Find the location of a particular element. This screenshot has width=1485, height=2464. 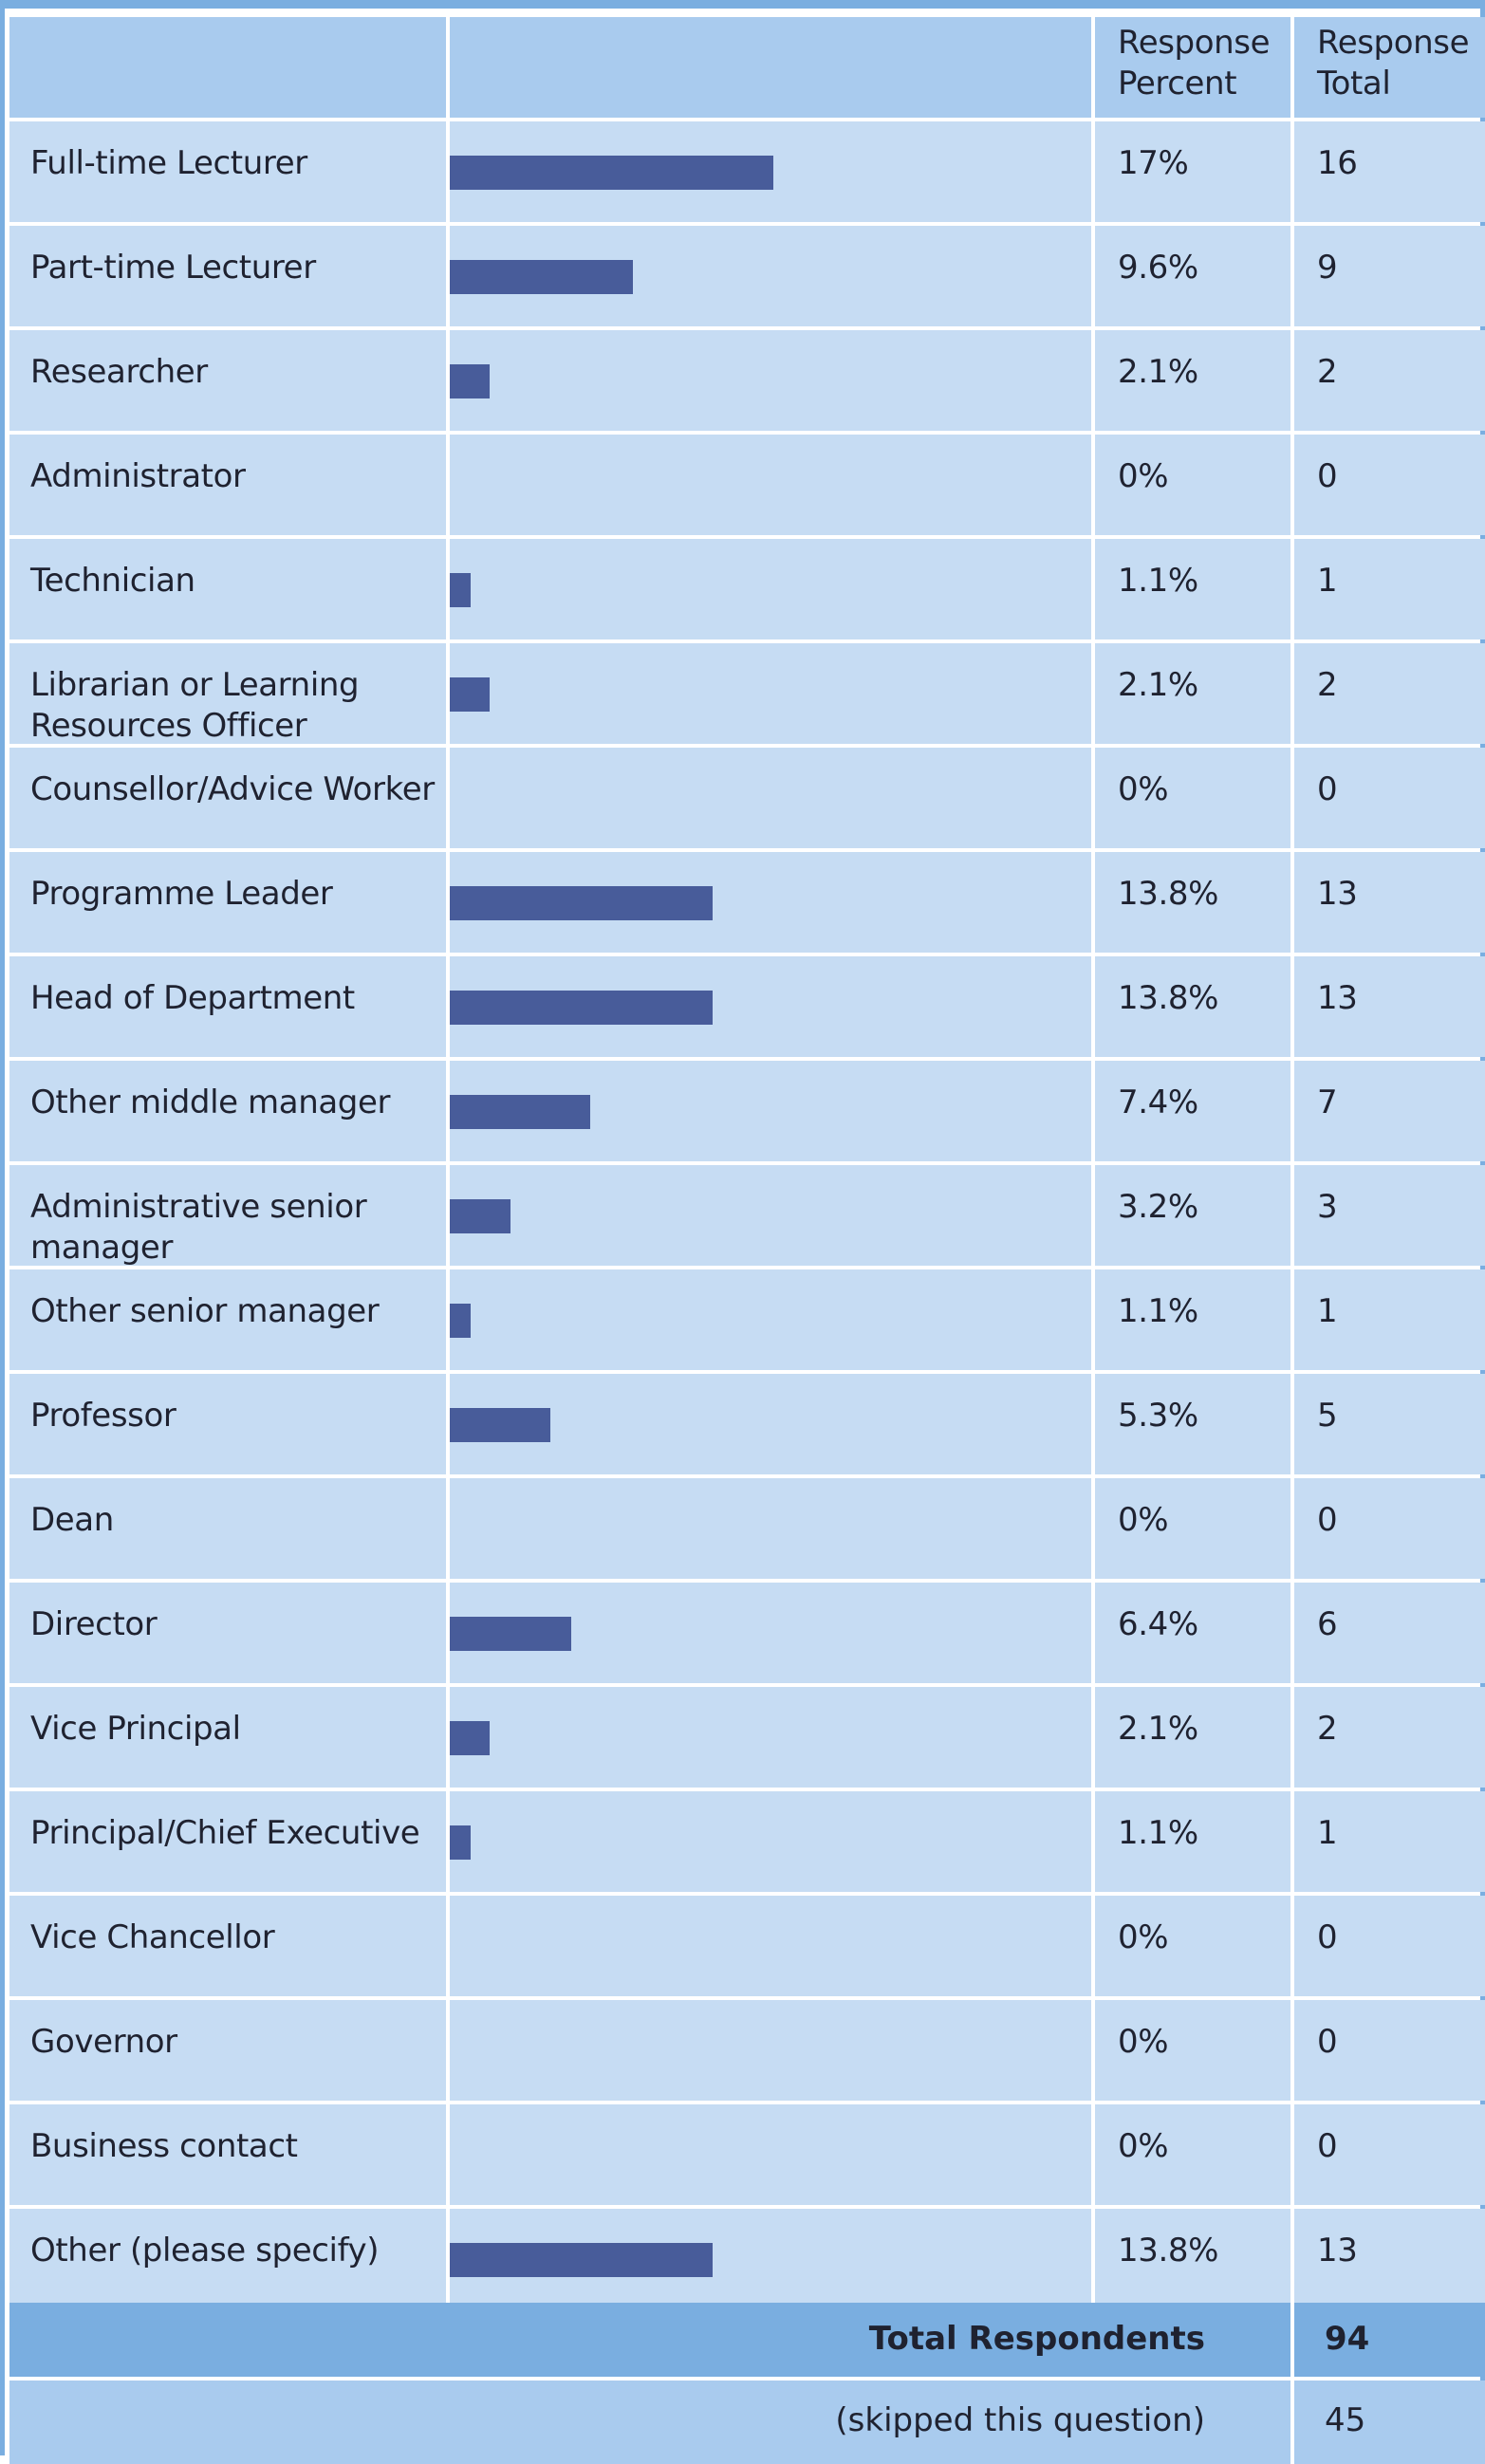

table-row: Principal/Chief Executive 1.1% 1 is located at coordinates (747, 1841).